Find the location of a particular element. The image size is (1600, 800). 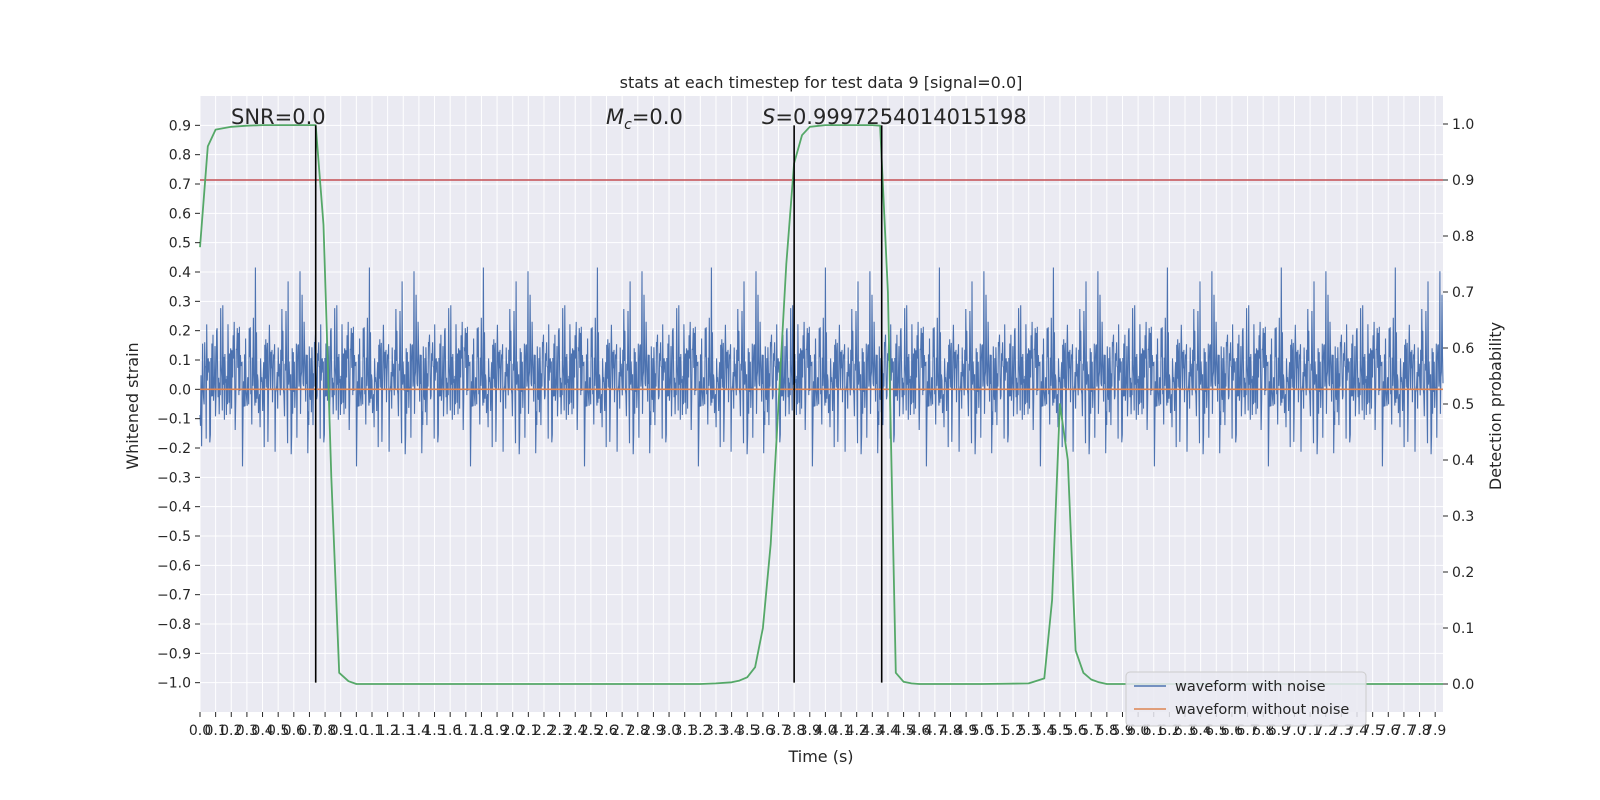

x-tick-label: 6.1 is located at coordinates (1154, 731).